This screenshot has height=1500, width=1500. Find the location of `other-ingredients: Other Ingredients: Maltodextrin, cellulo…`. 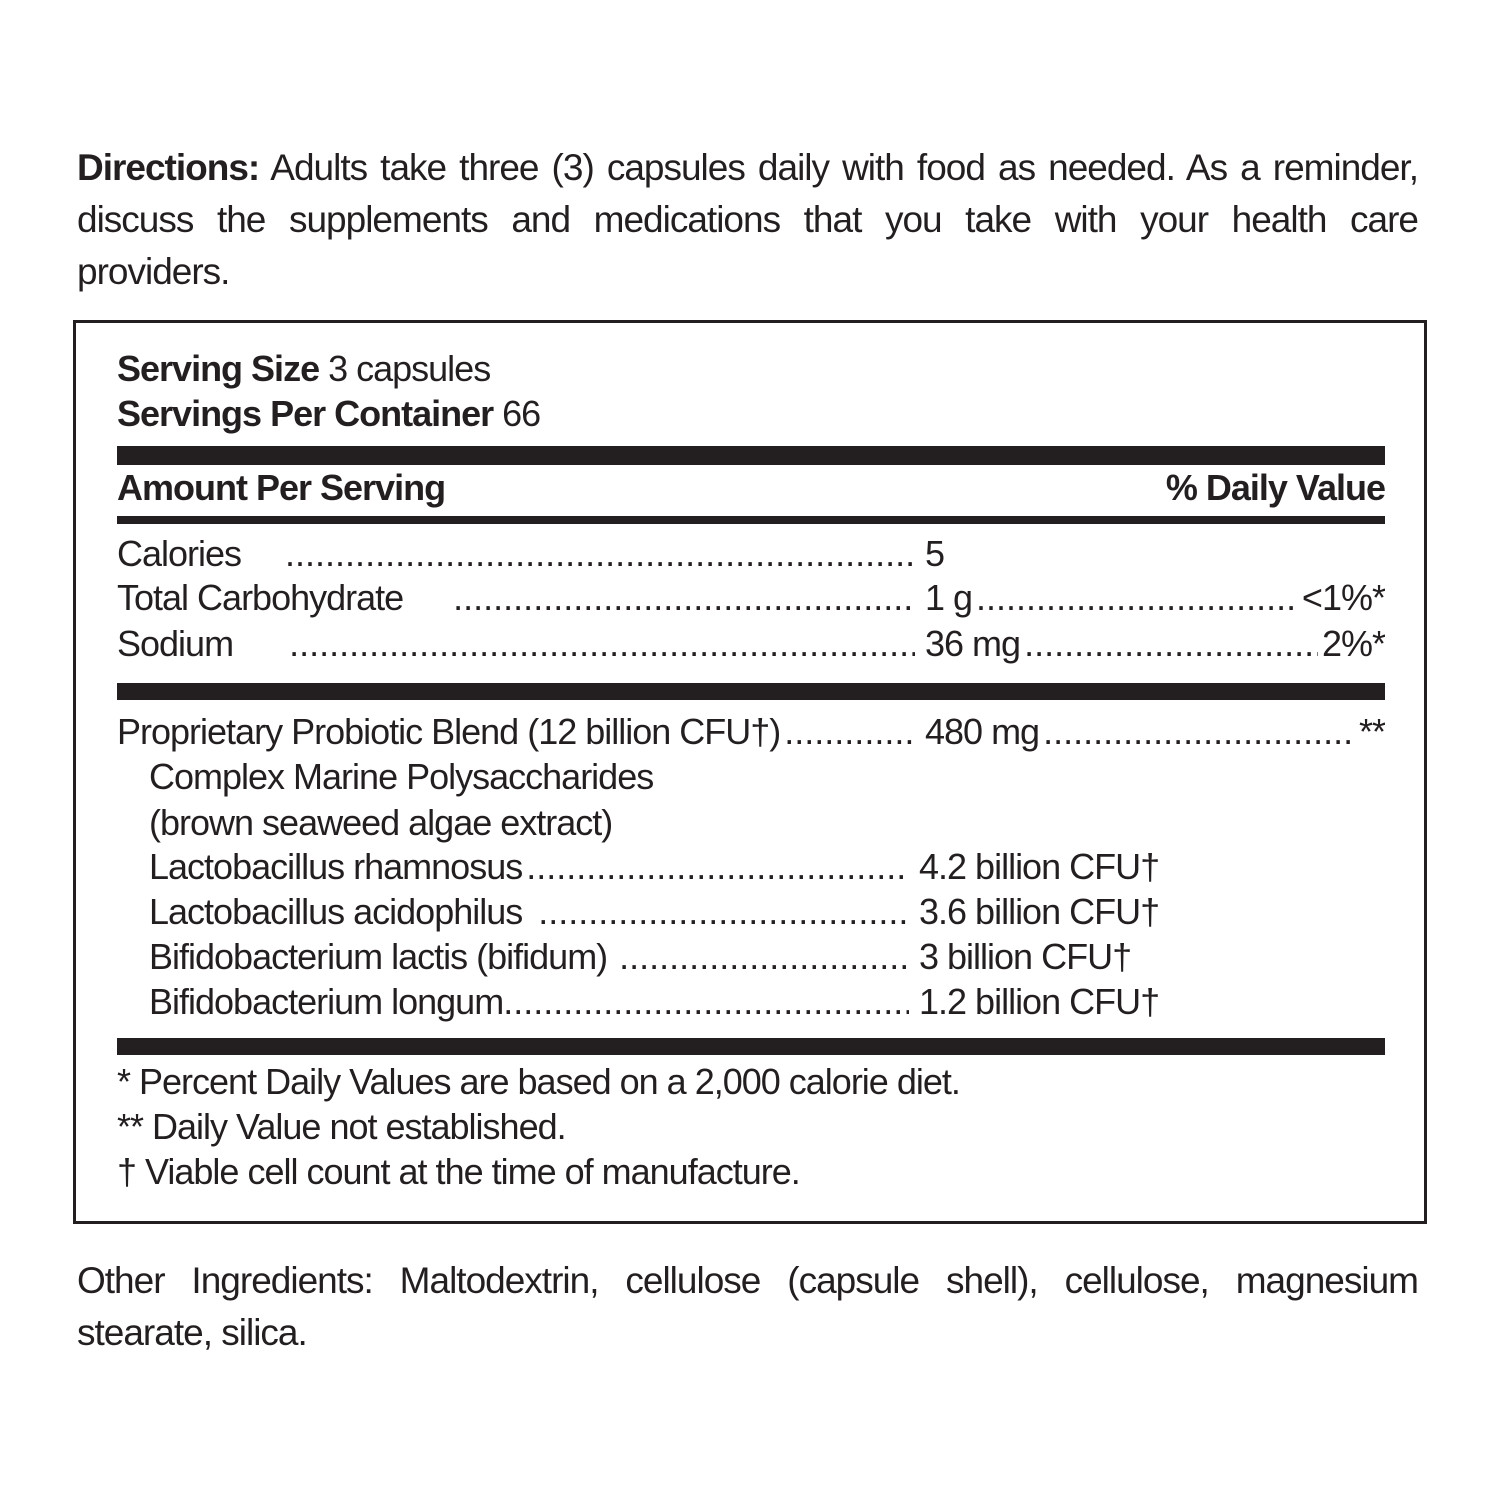

other-ingredients: Other Ingredients: Maltodextrin, cellulo… is located at coordinates (748, 1306).